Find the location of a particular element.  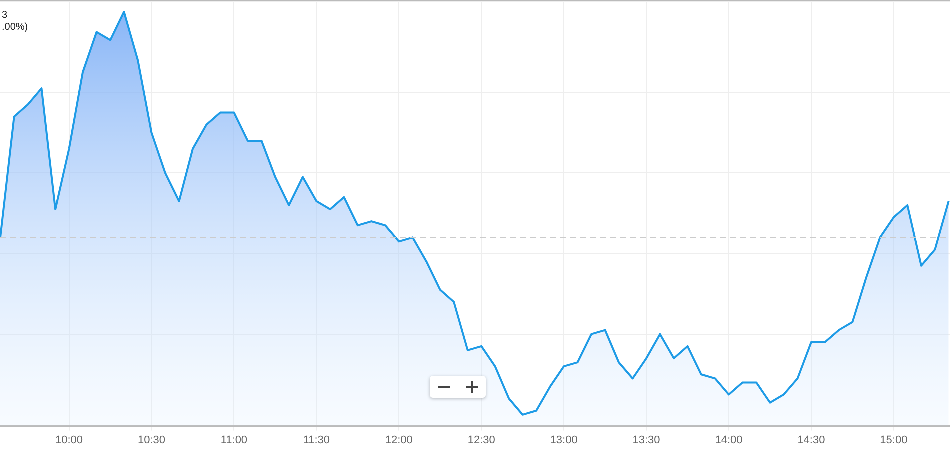

x-tick-label: 10:30 is located at coordinates (152, 440).